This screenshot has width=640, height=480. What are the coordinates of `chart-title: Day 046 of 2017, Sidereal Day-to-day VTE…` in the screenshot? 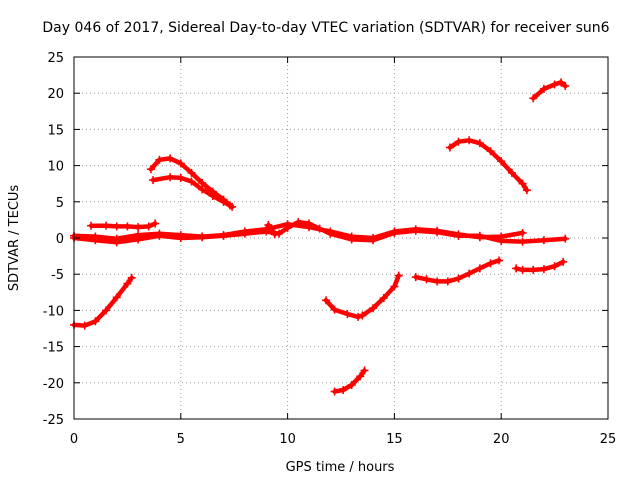 It's located at (325, 28).